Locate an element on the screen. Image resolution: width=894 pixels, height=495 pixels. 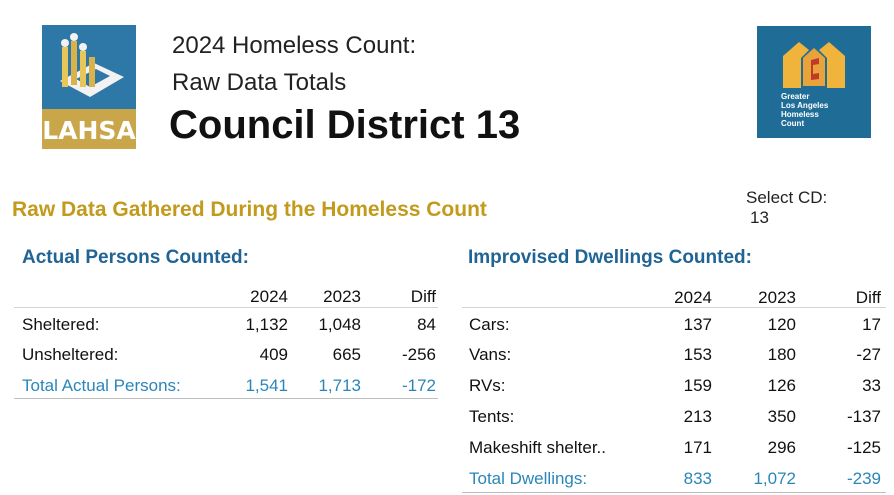
lahsa-wordmark: LAHSA is located at coordinates (89, 130).